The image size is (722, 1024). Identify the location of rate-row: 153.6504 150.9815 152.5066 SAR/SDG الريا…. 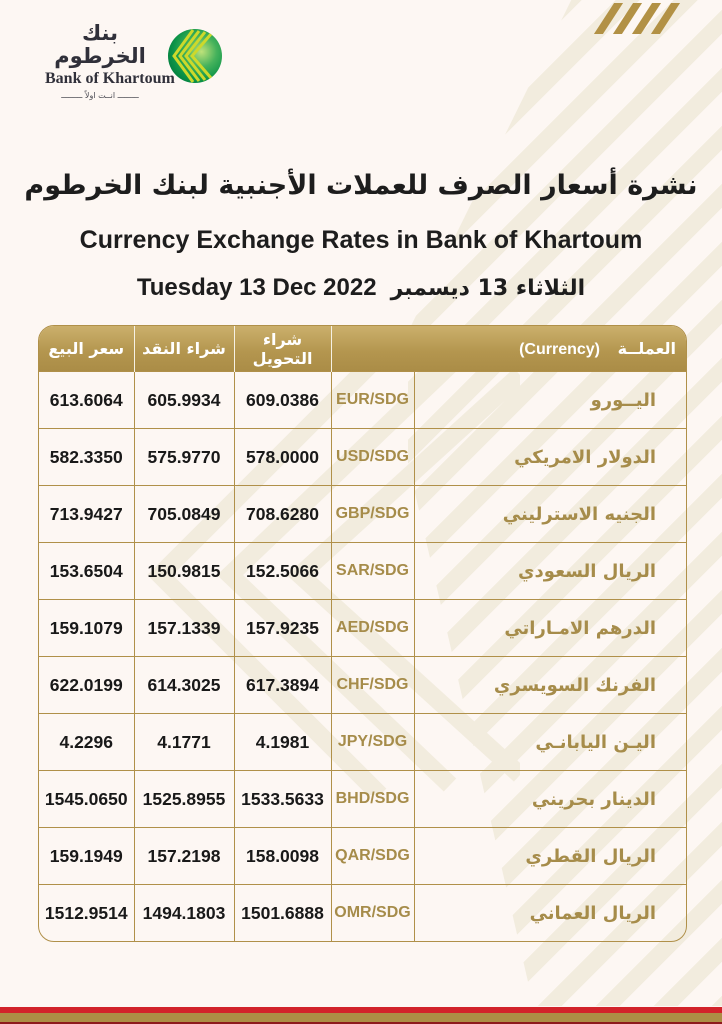
(362, 571).